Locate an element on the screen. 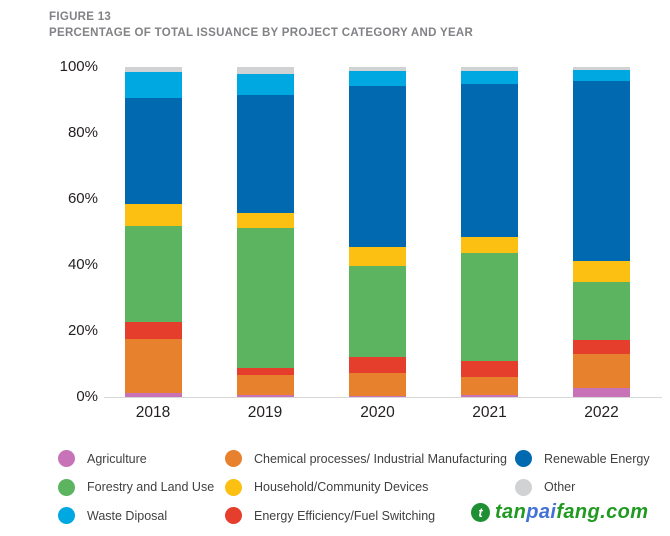 Image resolution: width=670 pixels, height=536 pixels. legend-item-renewable-energy: Renewable Energy is located at coordinates (582, 458).